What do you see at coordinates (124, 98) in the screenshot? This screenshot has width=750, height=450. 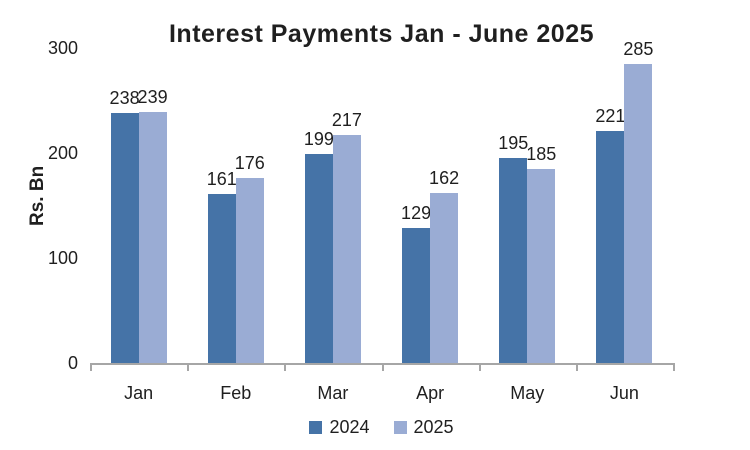 I see `bar-value-label: 238` at bounding box center [124, 98].